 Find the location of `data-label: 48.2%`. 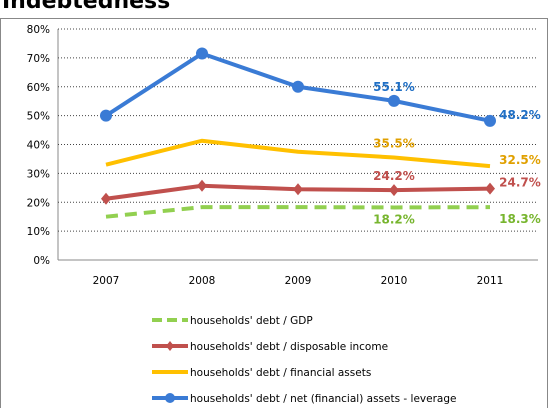

data-label: 48.2% is located at coordinates (520, 115).